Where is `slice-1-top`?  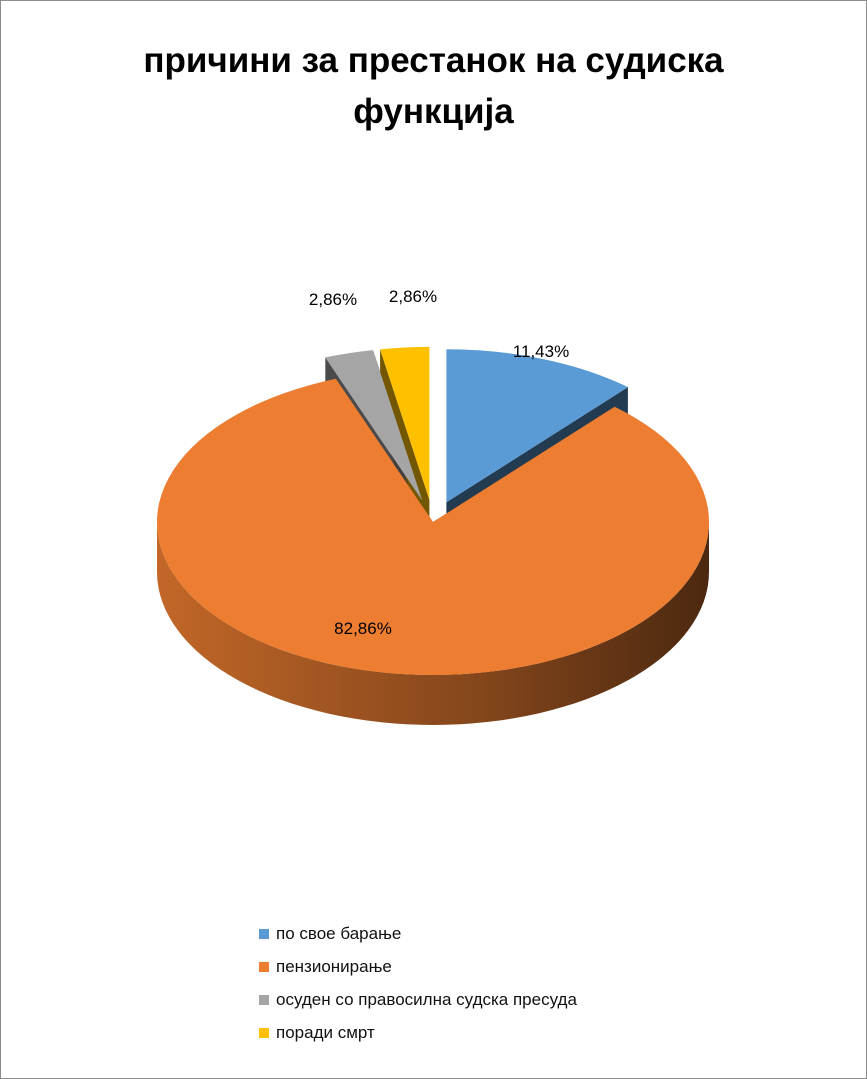
slice-1-top is located at coordinates (537, 426).